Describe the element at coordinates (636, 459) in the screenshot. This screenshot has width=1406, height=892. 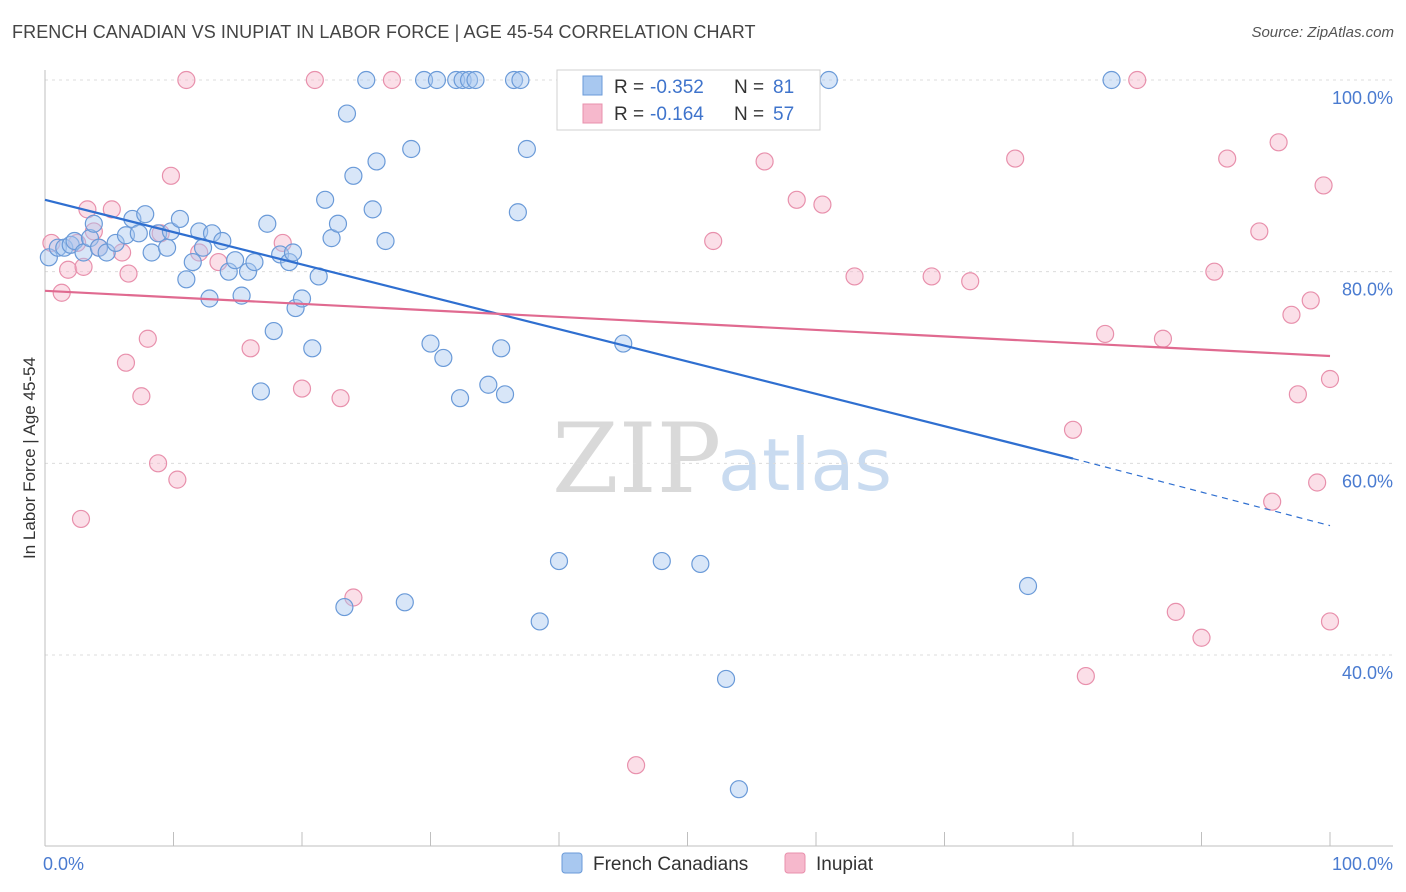
I see `watermark-zip: ZIP` at that location.